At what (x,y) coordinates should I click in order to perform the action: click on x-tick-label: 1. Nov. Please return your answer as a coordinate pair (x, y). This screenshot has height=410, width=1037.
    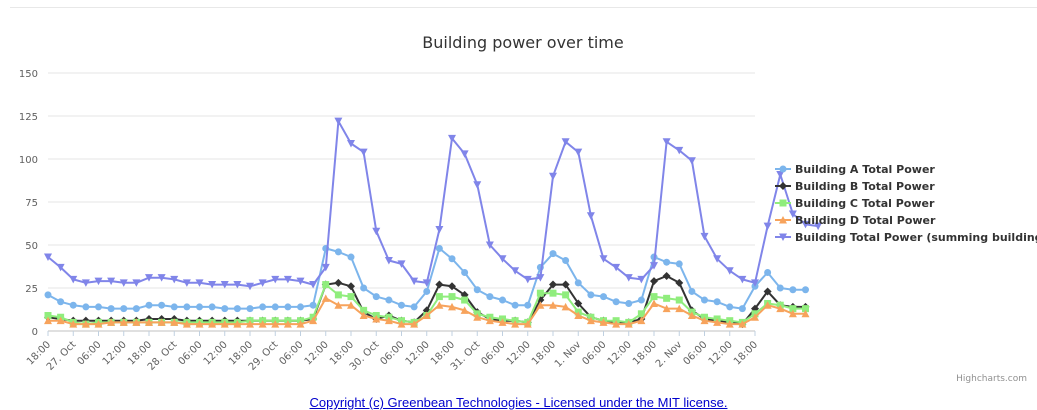
    Looking at the image, I should click on (568, 354).